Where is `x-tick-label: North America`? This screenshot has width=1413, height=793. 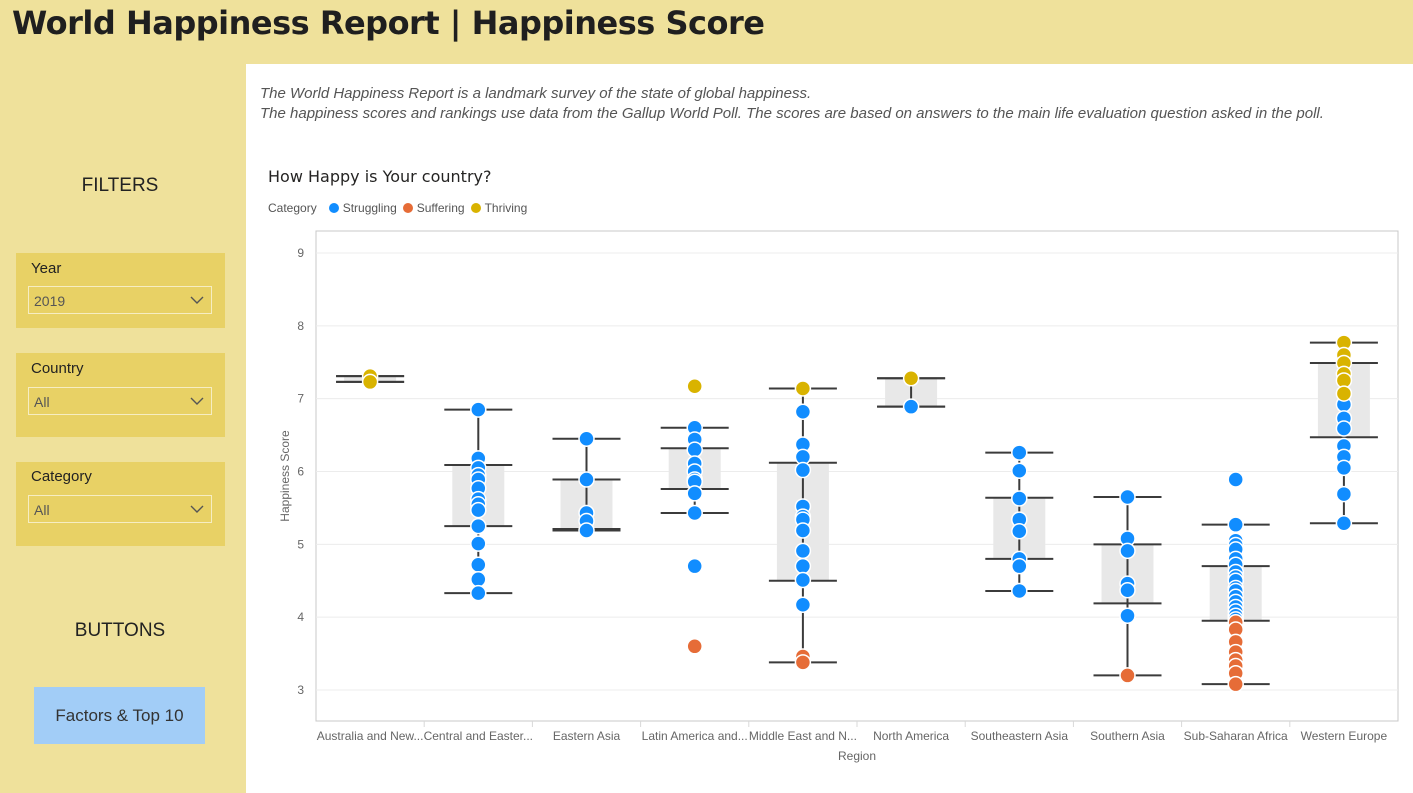
x-tick-label: North America is located at coordinates (911, 736).